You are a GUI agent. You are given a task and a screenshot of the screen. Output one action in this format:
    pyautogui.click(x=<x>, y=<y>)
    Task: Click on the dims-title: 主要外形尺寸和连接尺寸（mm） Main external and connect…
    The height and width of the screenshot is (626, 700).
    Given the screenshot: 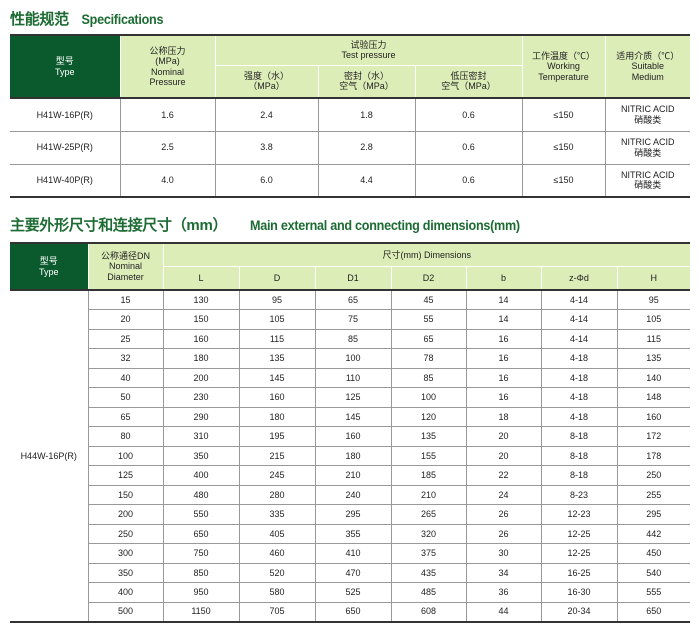 What is the action you would take?
    pyautogui.click(x=272, y=224)
    